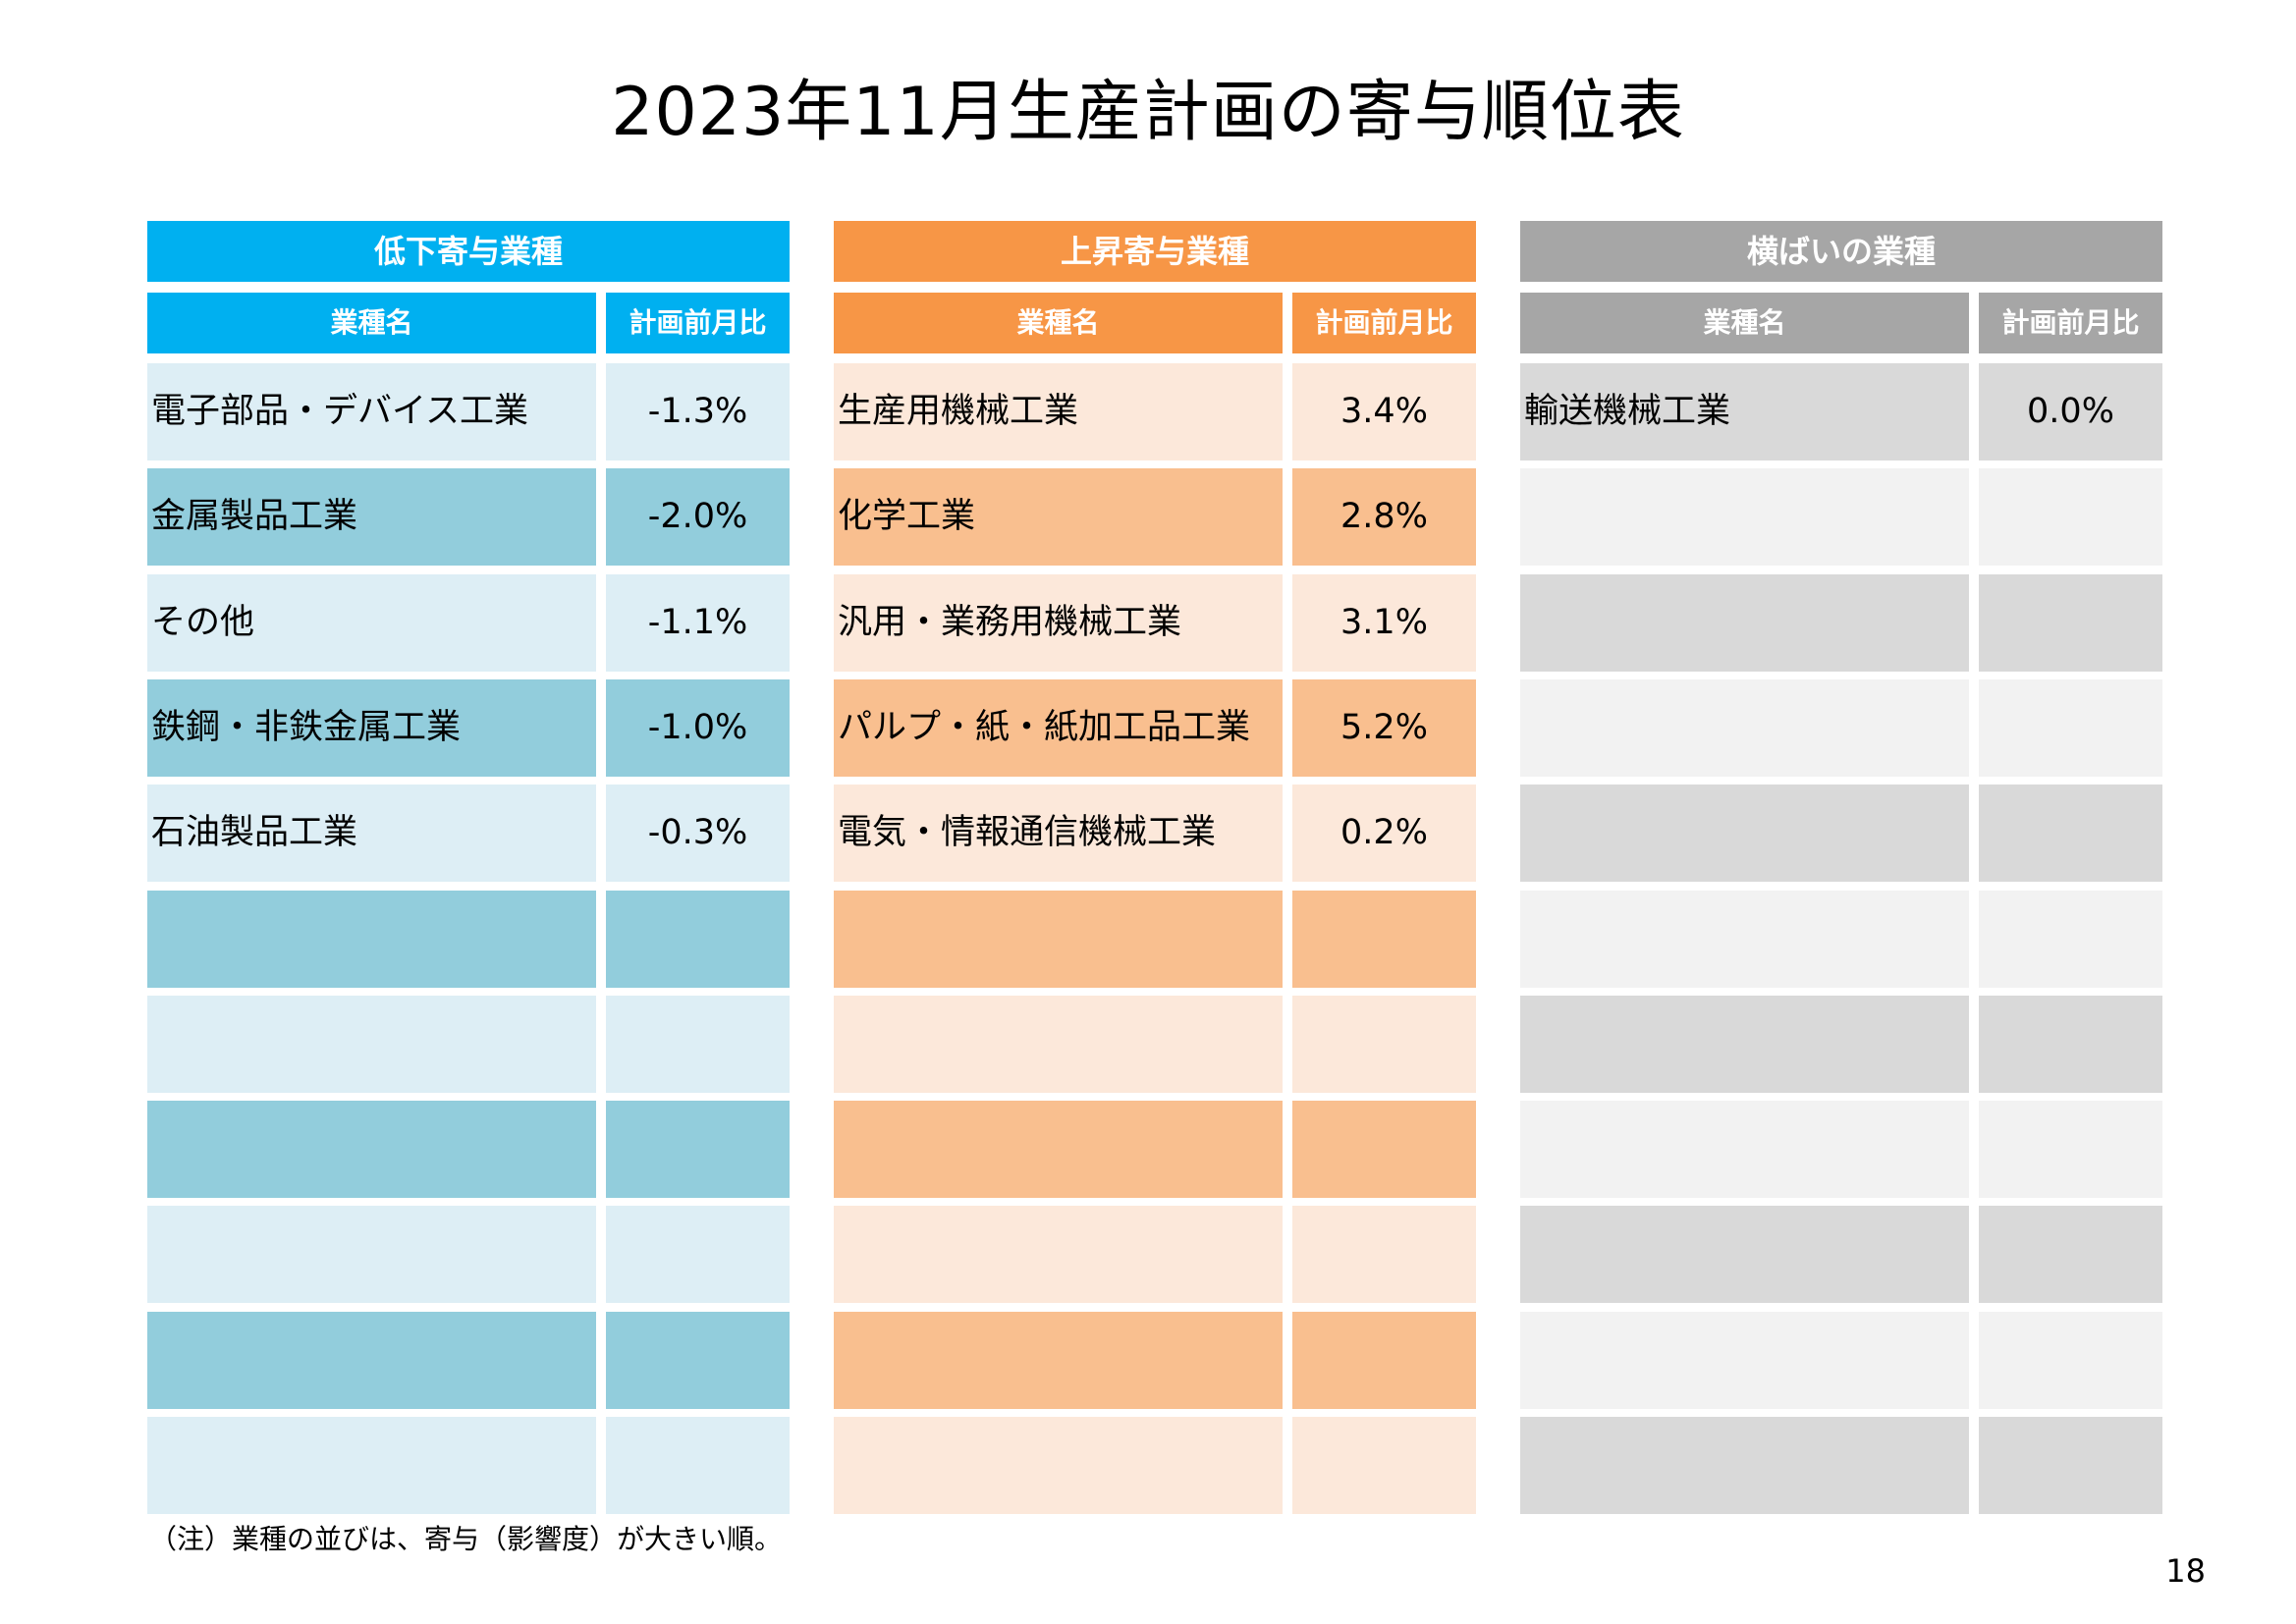 Image resolution: width=2296 pixels, height=1624 pixels. Describe the element at coordinates (1744, 411) in the screenshot. I see `industry-name-cell: 輸送機械工業` at that location.